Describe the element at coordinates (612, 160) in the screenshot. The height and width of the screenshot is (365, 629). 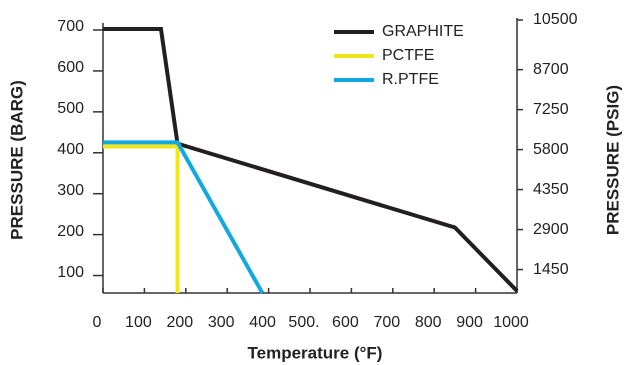
I see `y2-axis-title: PRESSURE (PSIG)` at that location.